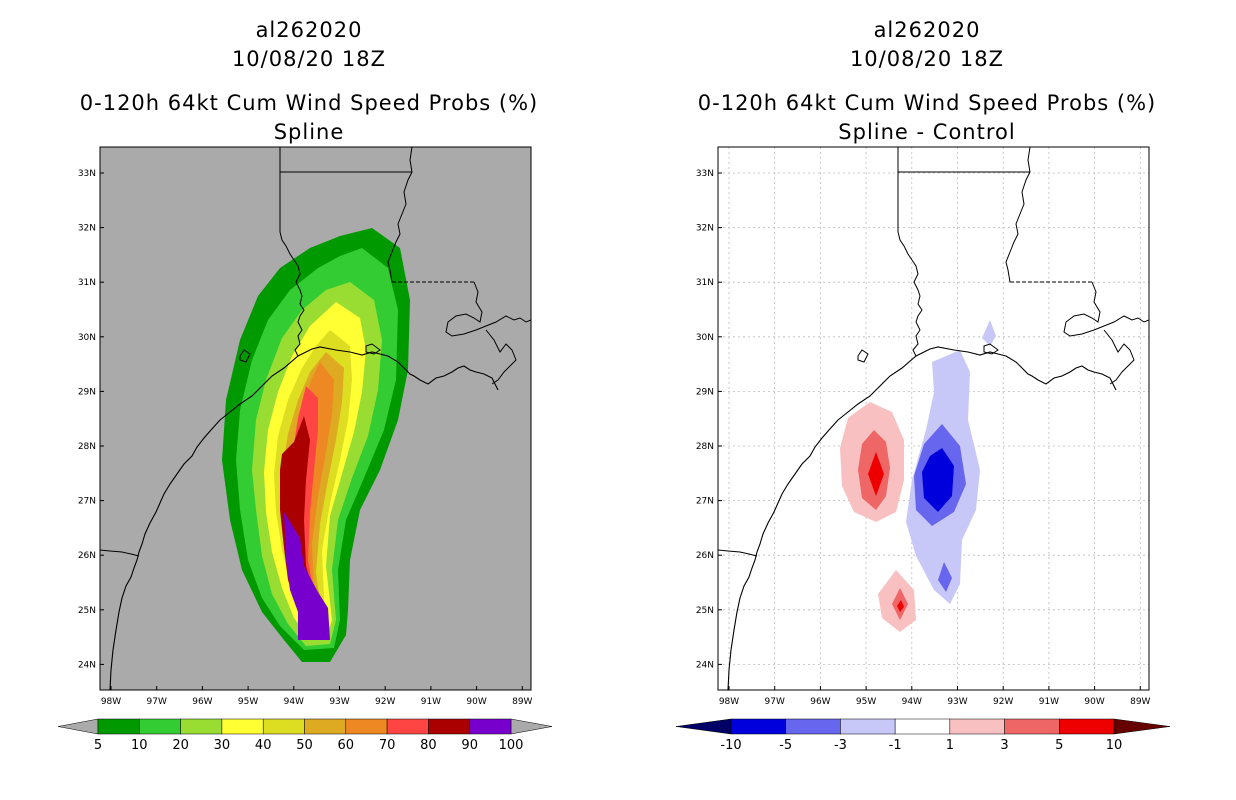  Describe the element at coordinates (180, 745) in the screenshot. I see `left-colorbar-label: 20` at that location.